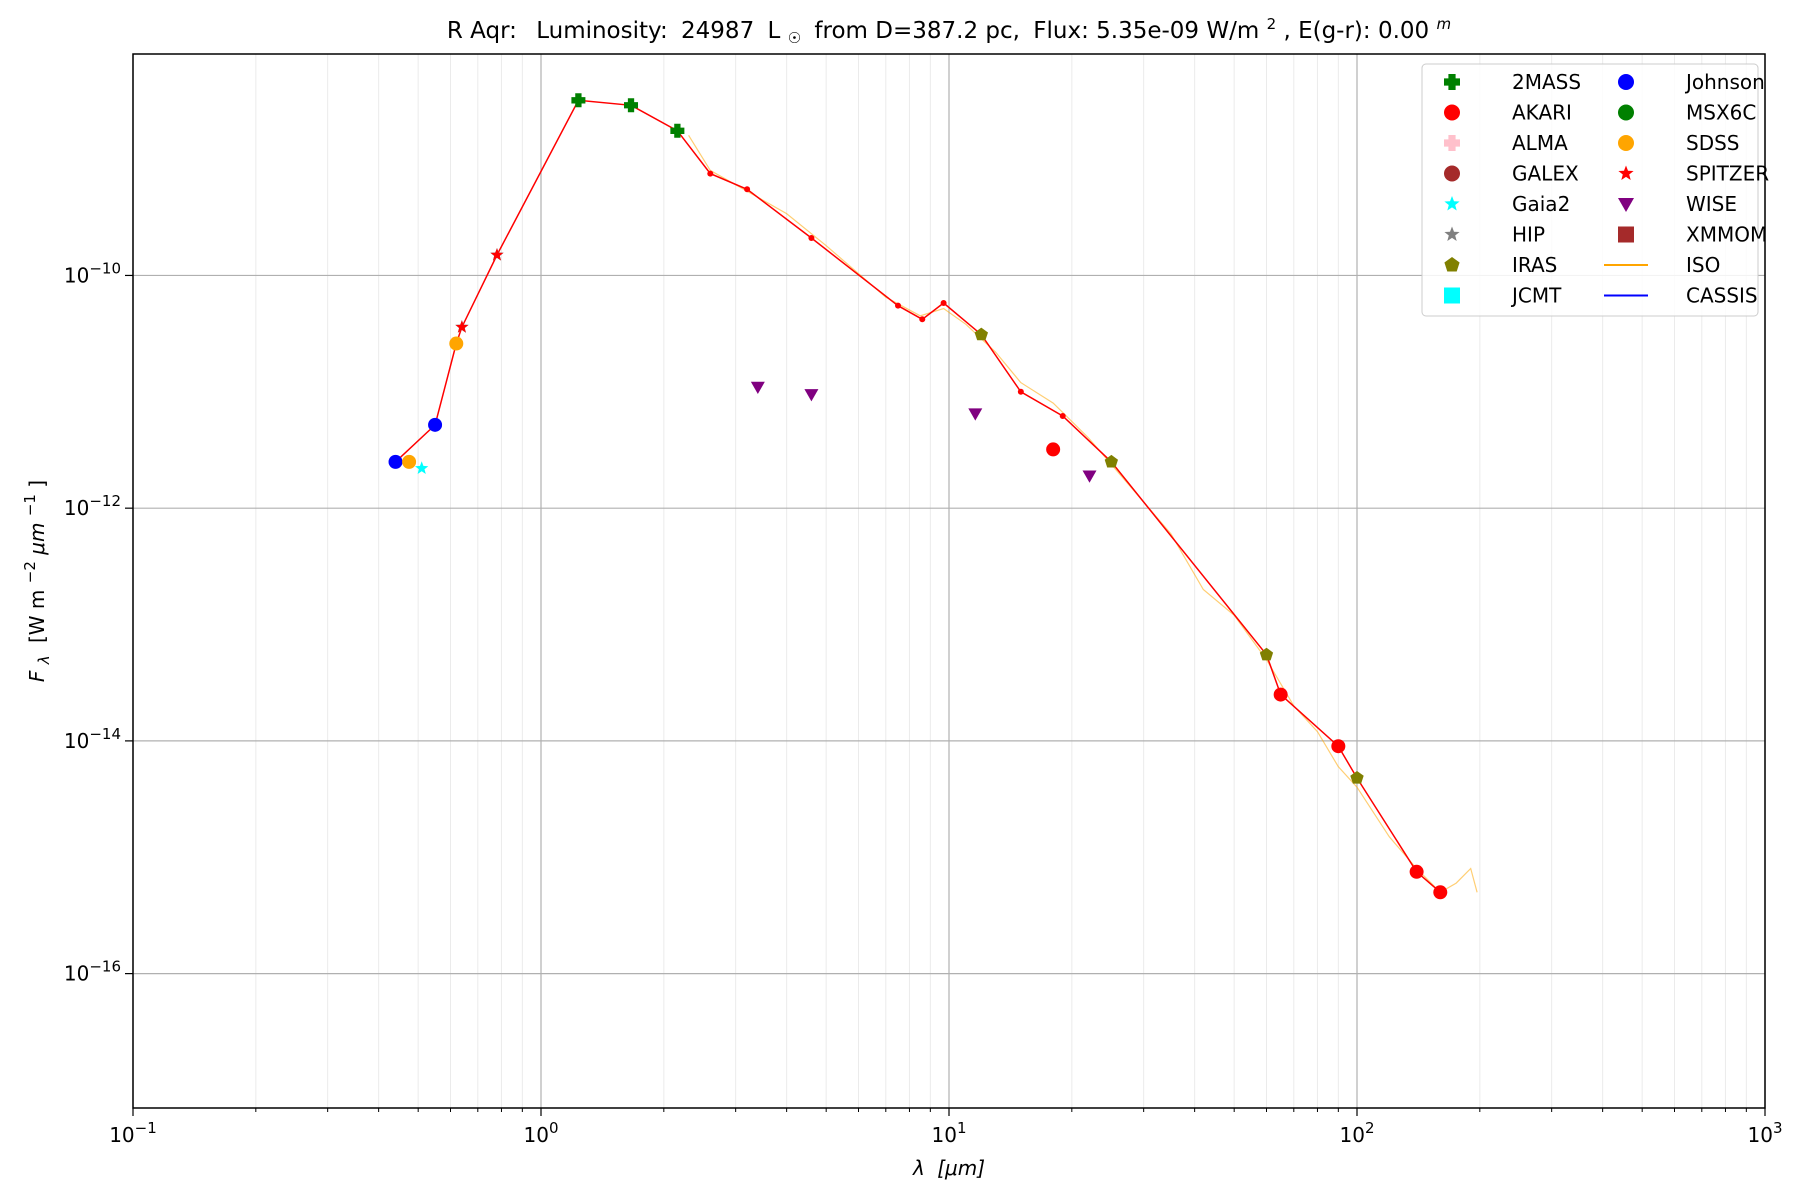  I want to click on legend-box, so click(1590, 190).